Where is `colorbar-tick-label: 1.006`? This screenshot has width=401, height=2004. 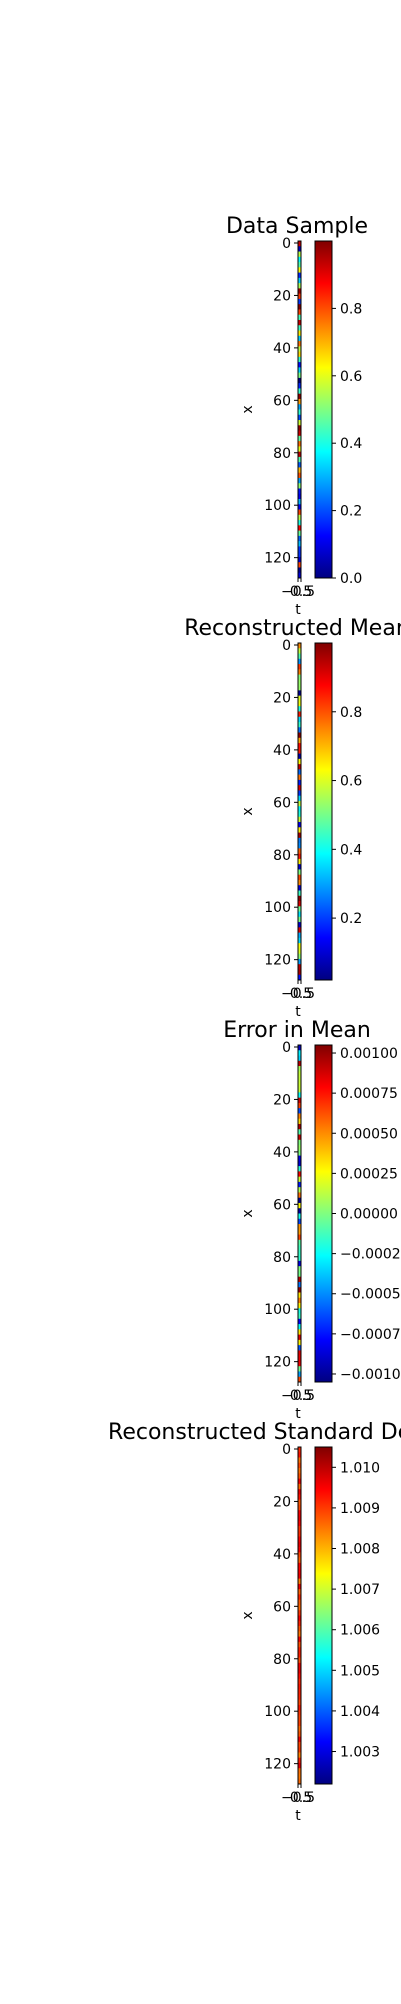 colorbar-tick-label: 1.006 is located at coordinates (360, 1631).